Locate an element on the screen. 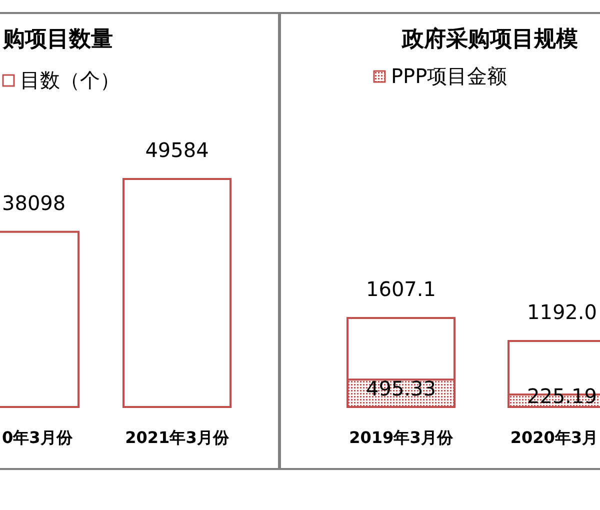 This screenshot has width=600, height=510. data-label: 1607.1 is located at coordinates (401, 289).